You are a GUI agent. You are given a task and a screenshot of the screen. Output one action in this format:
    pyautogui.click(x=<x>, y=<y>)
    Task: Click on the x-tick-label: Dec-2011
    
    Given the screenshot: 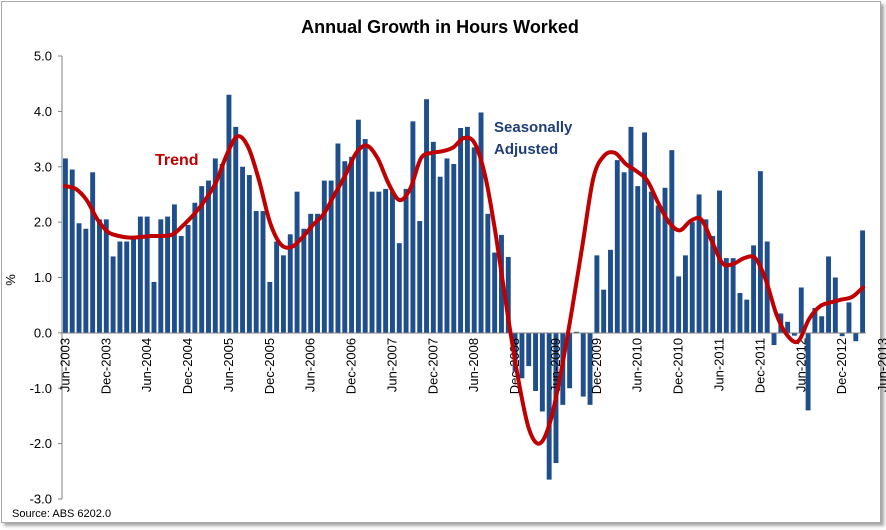 What is the action you would take?
    pyautogui.click(x=759, y=365)
    